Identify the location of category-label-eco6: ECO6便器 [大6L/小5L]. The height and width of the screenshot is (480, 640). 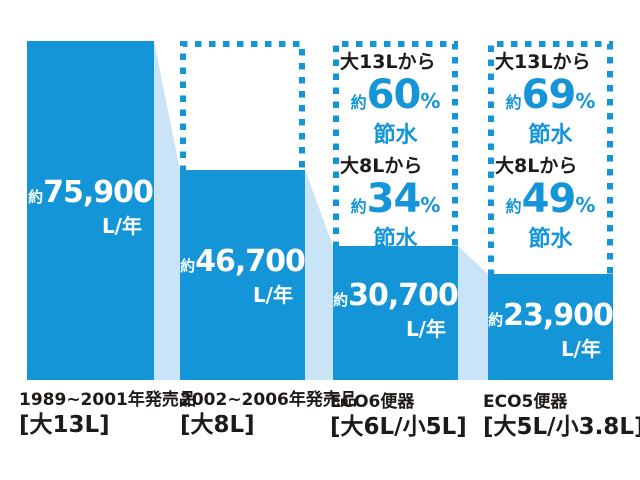
(398, 416).